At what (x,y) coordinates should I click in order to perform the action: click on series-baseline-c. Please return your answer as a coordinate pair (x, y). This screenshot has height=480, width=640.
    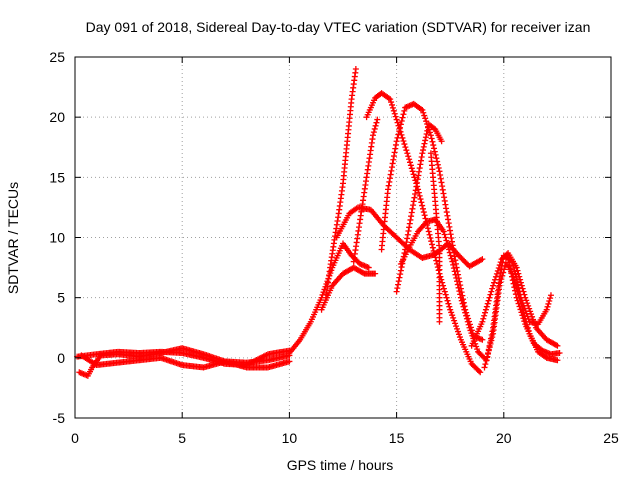
    Looking at the image, I should click on (185, 361).